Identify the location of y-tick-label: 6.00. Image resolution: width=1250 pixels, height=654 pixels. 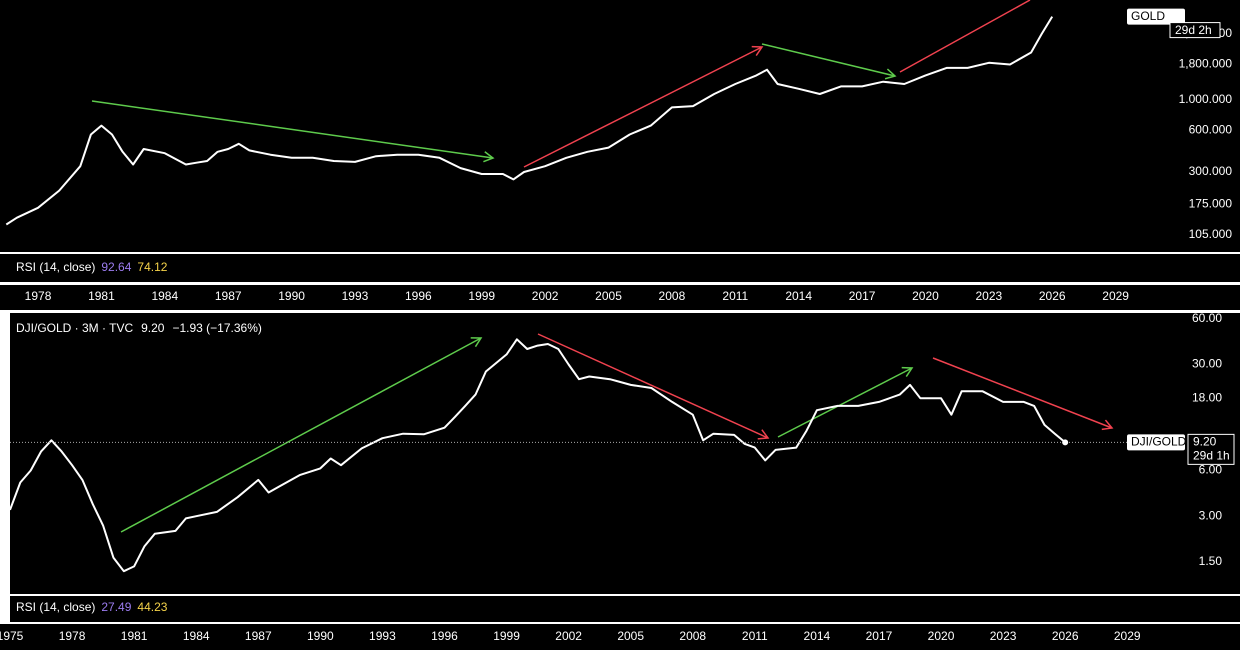
(1211, 470).